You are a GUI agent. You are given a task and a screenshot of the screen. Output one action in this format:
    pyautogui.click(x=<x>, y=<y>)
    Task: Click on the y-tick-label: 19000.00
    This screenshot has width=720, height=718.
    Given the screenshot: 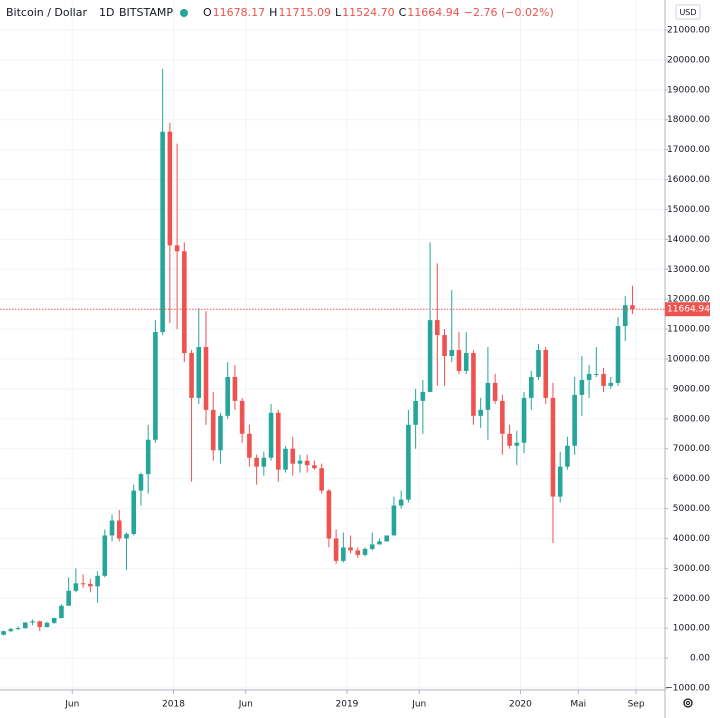 What is the action you would take?
    pyautogui.click(x=688, y=90)
    